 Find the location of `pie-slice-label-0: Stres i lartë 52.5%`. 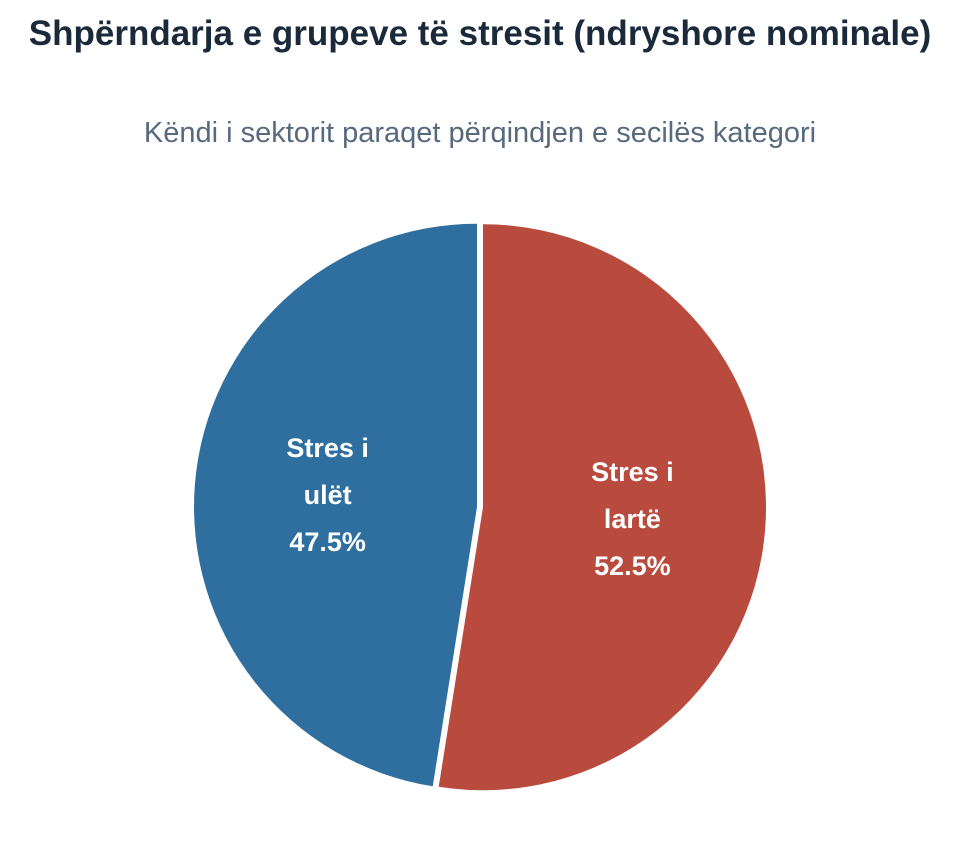

pie-slice-label-0: Stres i lartë 52.5% is located at coordinates (632, 519).